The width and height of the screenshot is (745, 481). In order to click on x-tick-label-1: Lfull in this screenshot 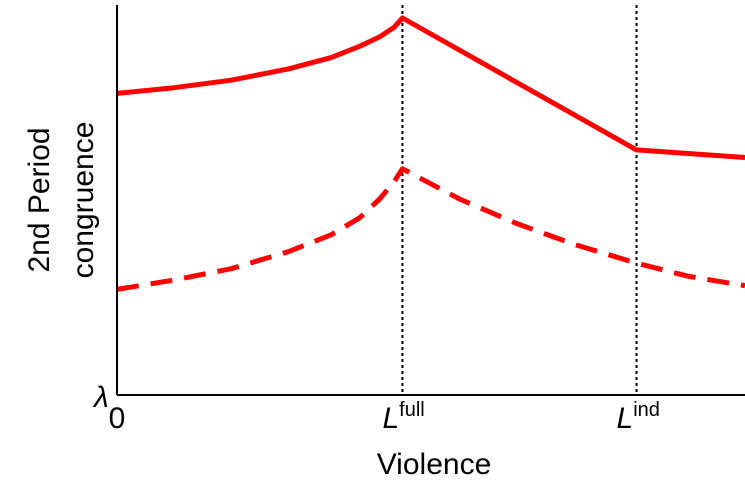, I will do `click(403, 417)`.